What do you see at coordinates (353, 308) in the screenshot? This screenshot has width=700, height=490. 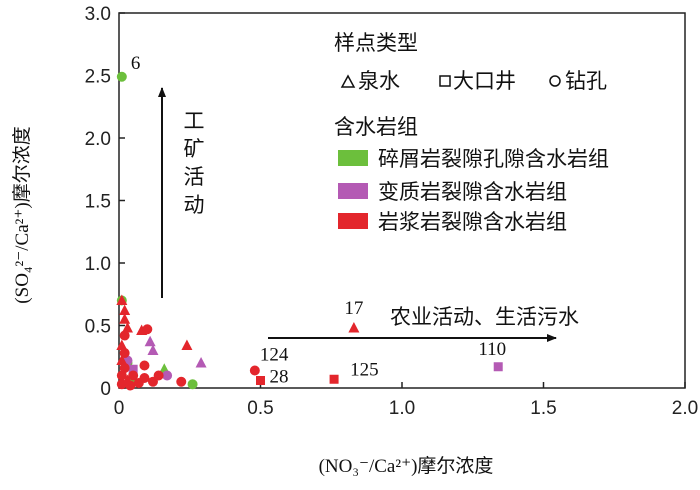 I see `data-point-label: 17` at bounding box center [353, 308].